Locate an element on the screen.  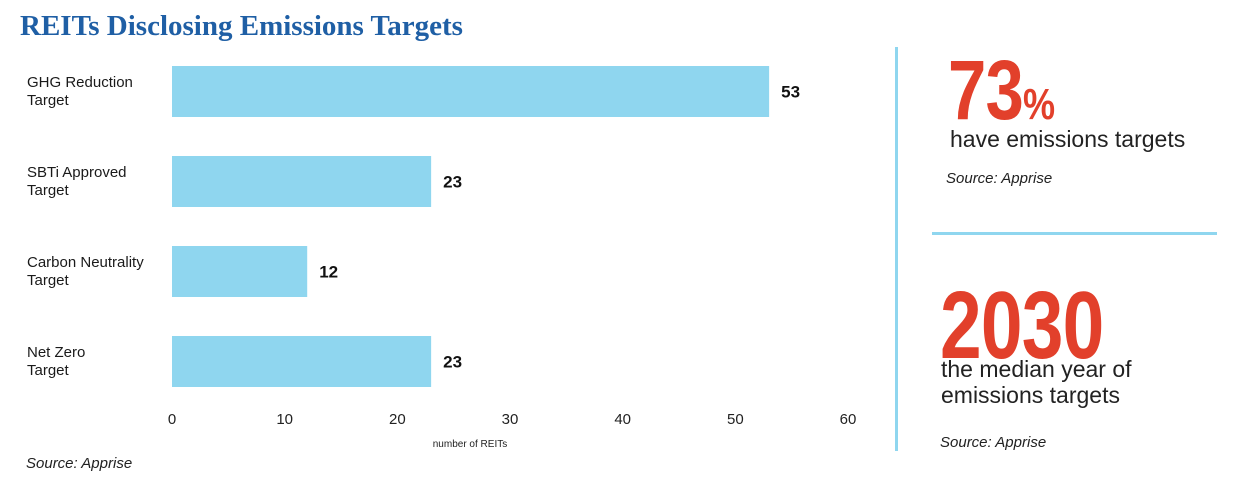
x-tick-label: 10 is located at coordinates (284, 419).